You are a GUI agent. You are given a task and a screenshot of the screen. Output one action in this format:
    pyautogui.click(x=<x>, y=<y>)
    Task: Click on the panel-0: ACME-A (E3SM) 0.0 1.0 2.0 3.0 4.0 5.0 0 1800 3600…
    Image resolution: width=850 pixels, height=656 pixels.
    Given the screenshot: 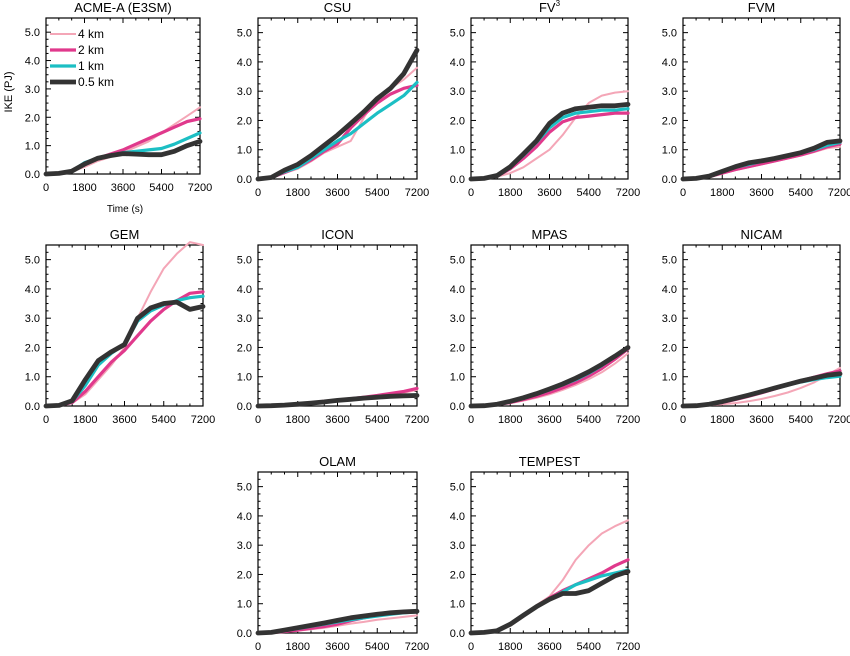 What is the action you would take?
    pyautogui.click(x=119, y=97)
    